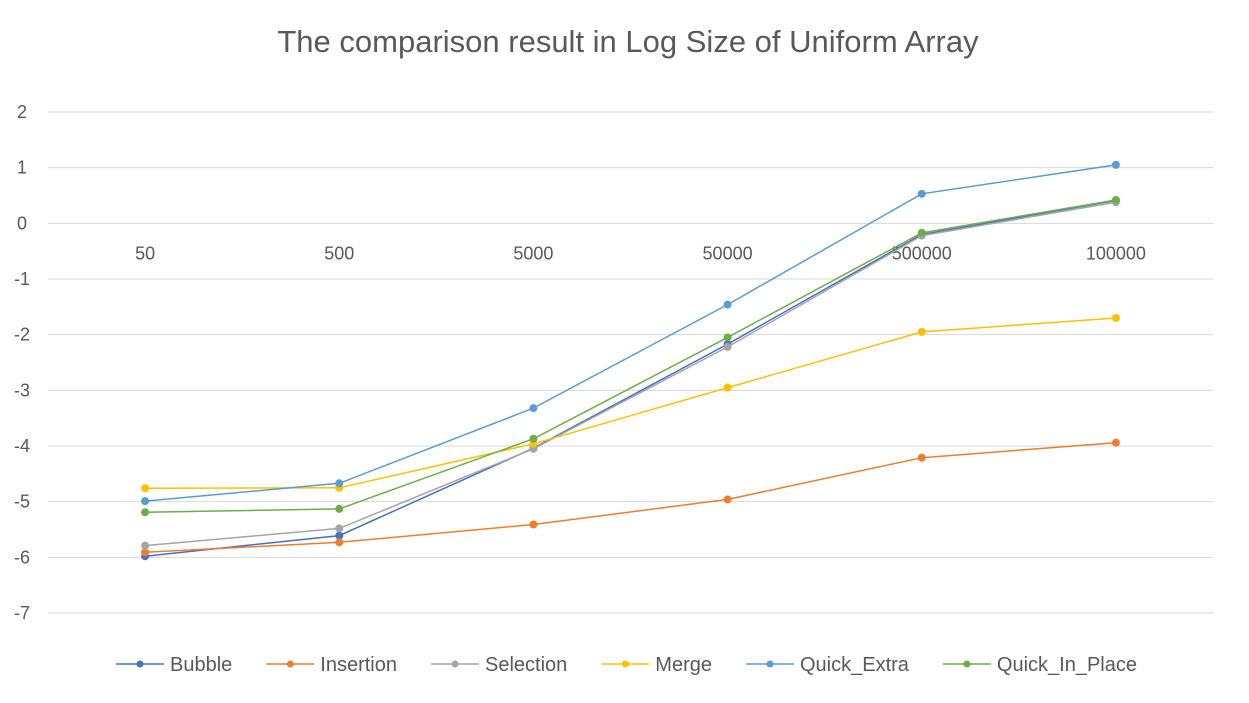 This screenshot has width=1249, height=703. What do you see at coordinates (22, 335) in the screenshot?
I see `y-tick-label: -2` at bounding box center [22, 335].